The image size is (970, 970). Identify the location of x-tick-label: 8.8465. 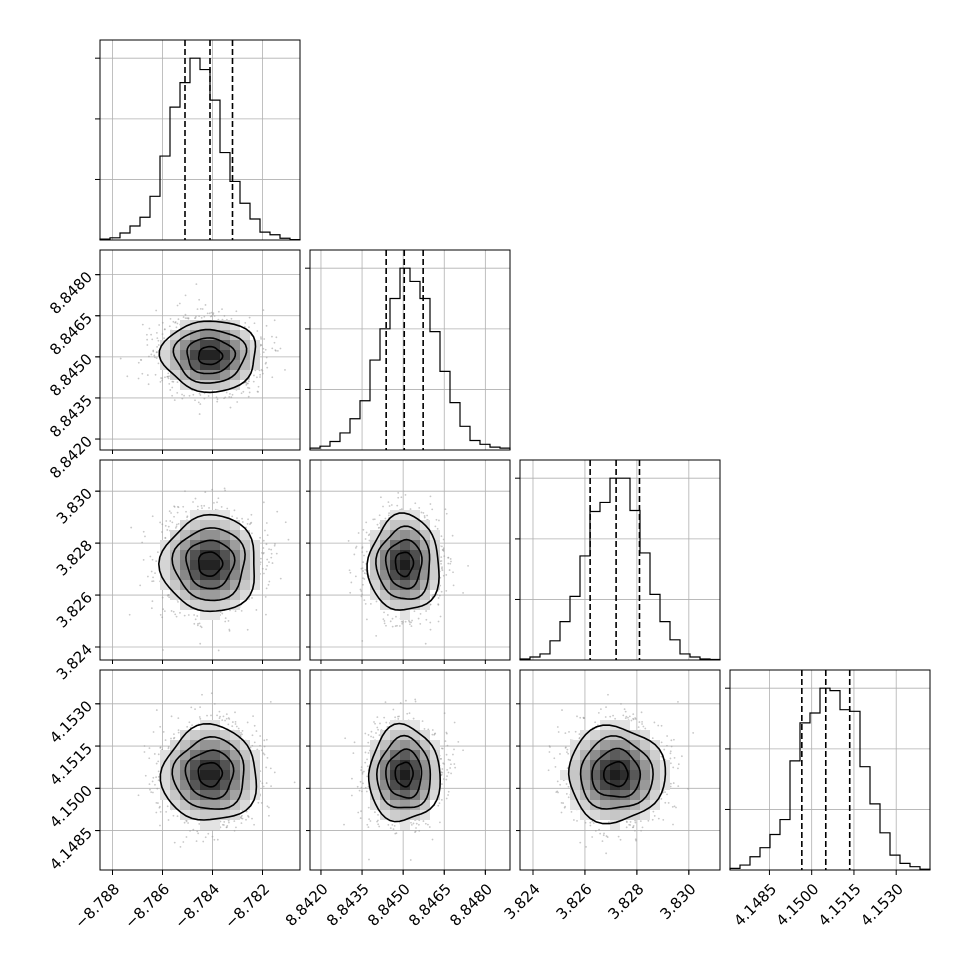
(430, 905).